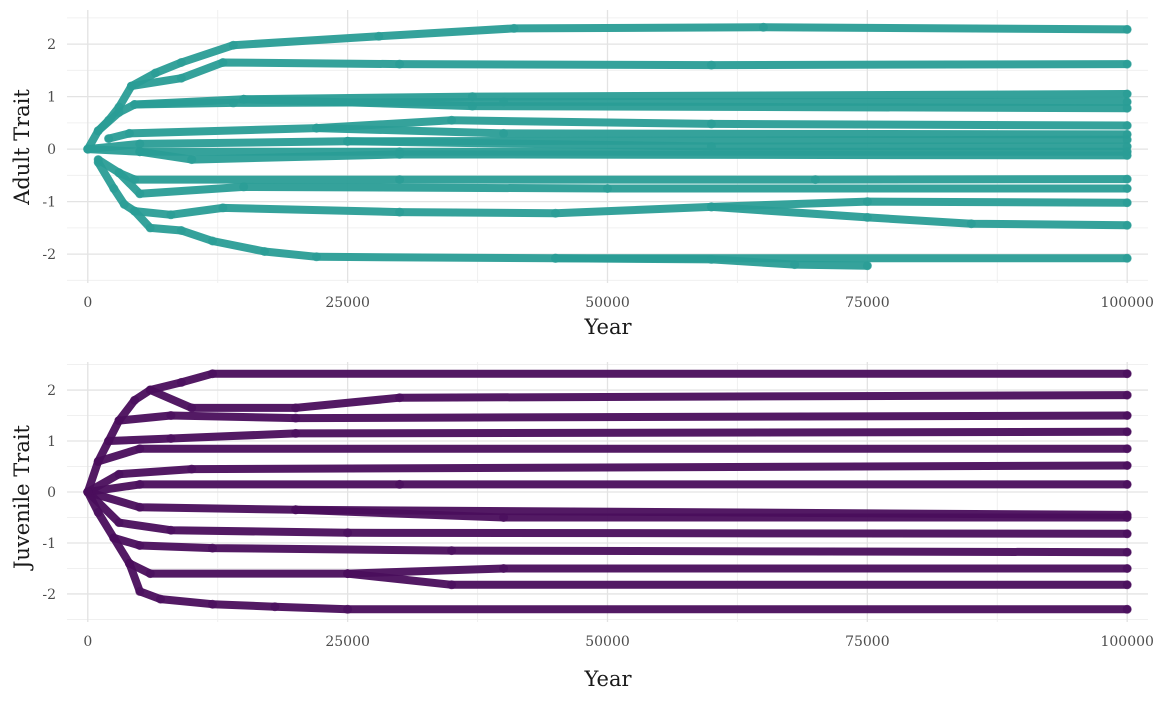 The image size is (1161, 703). Describe the element at coordinates (607, 679) in the screenshot. I see `juvenile-x-axis-title: Year` at that location.